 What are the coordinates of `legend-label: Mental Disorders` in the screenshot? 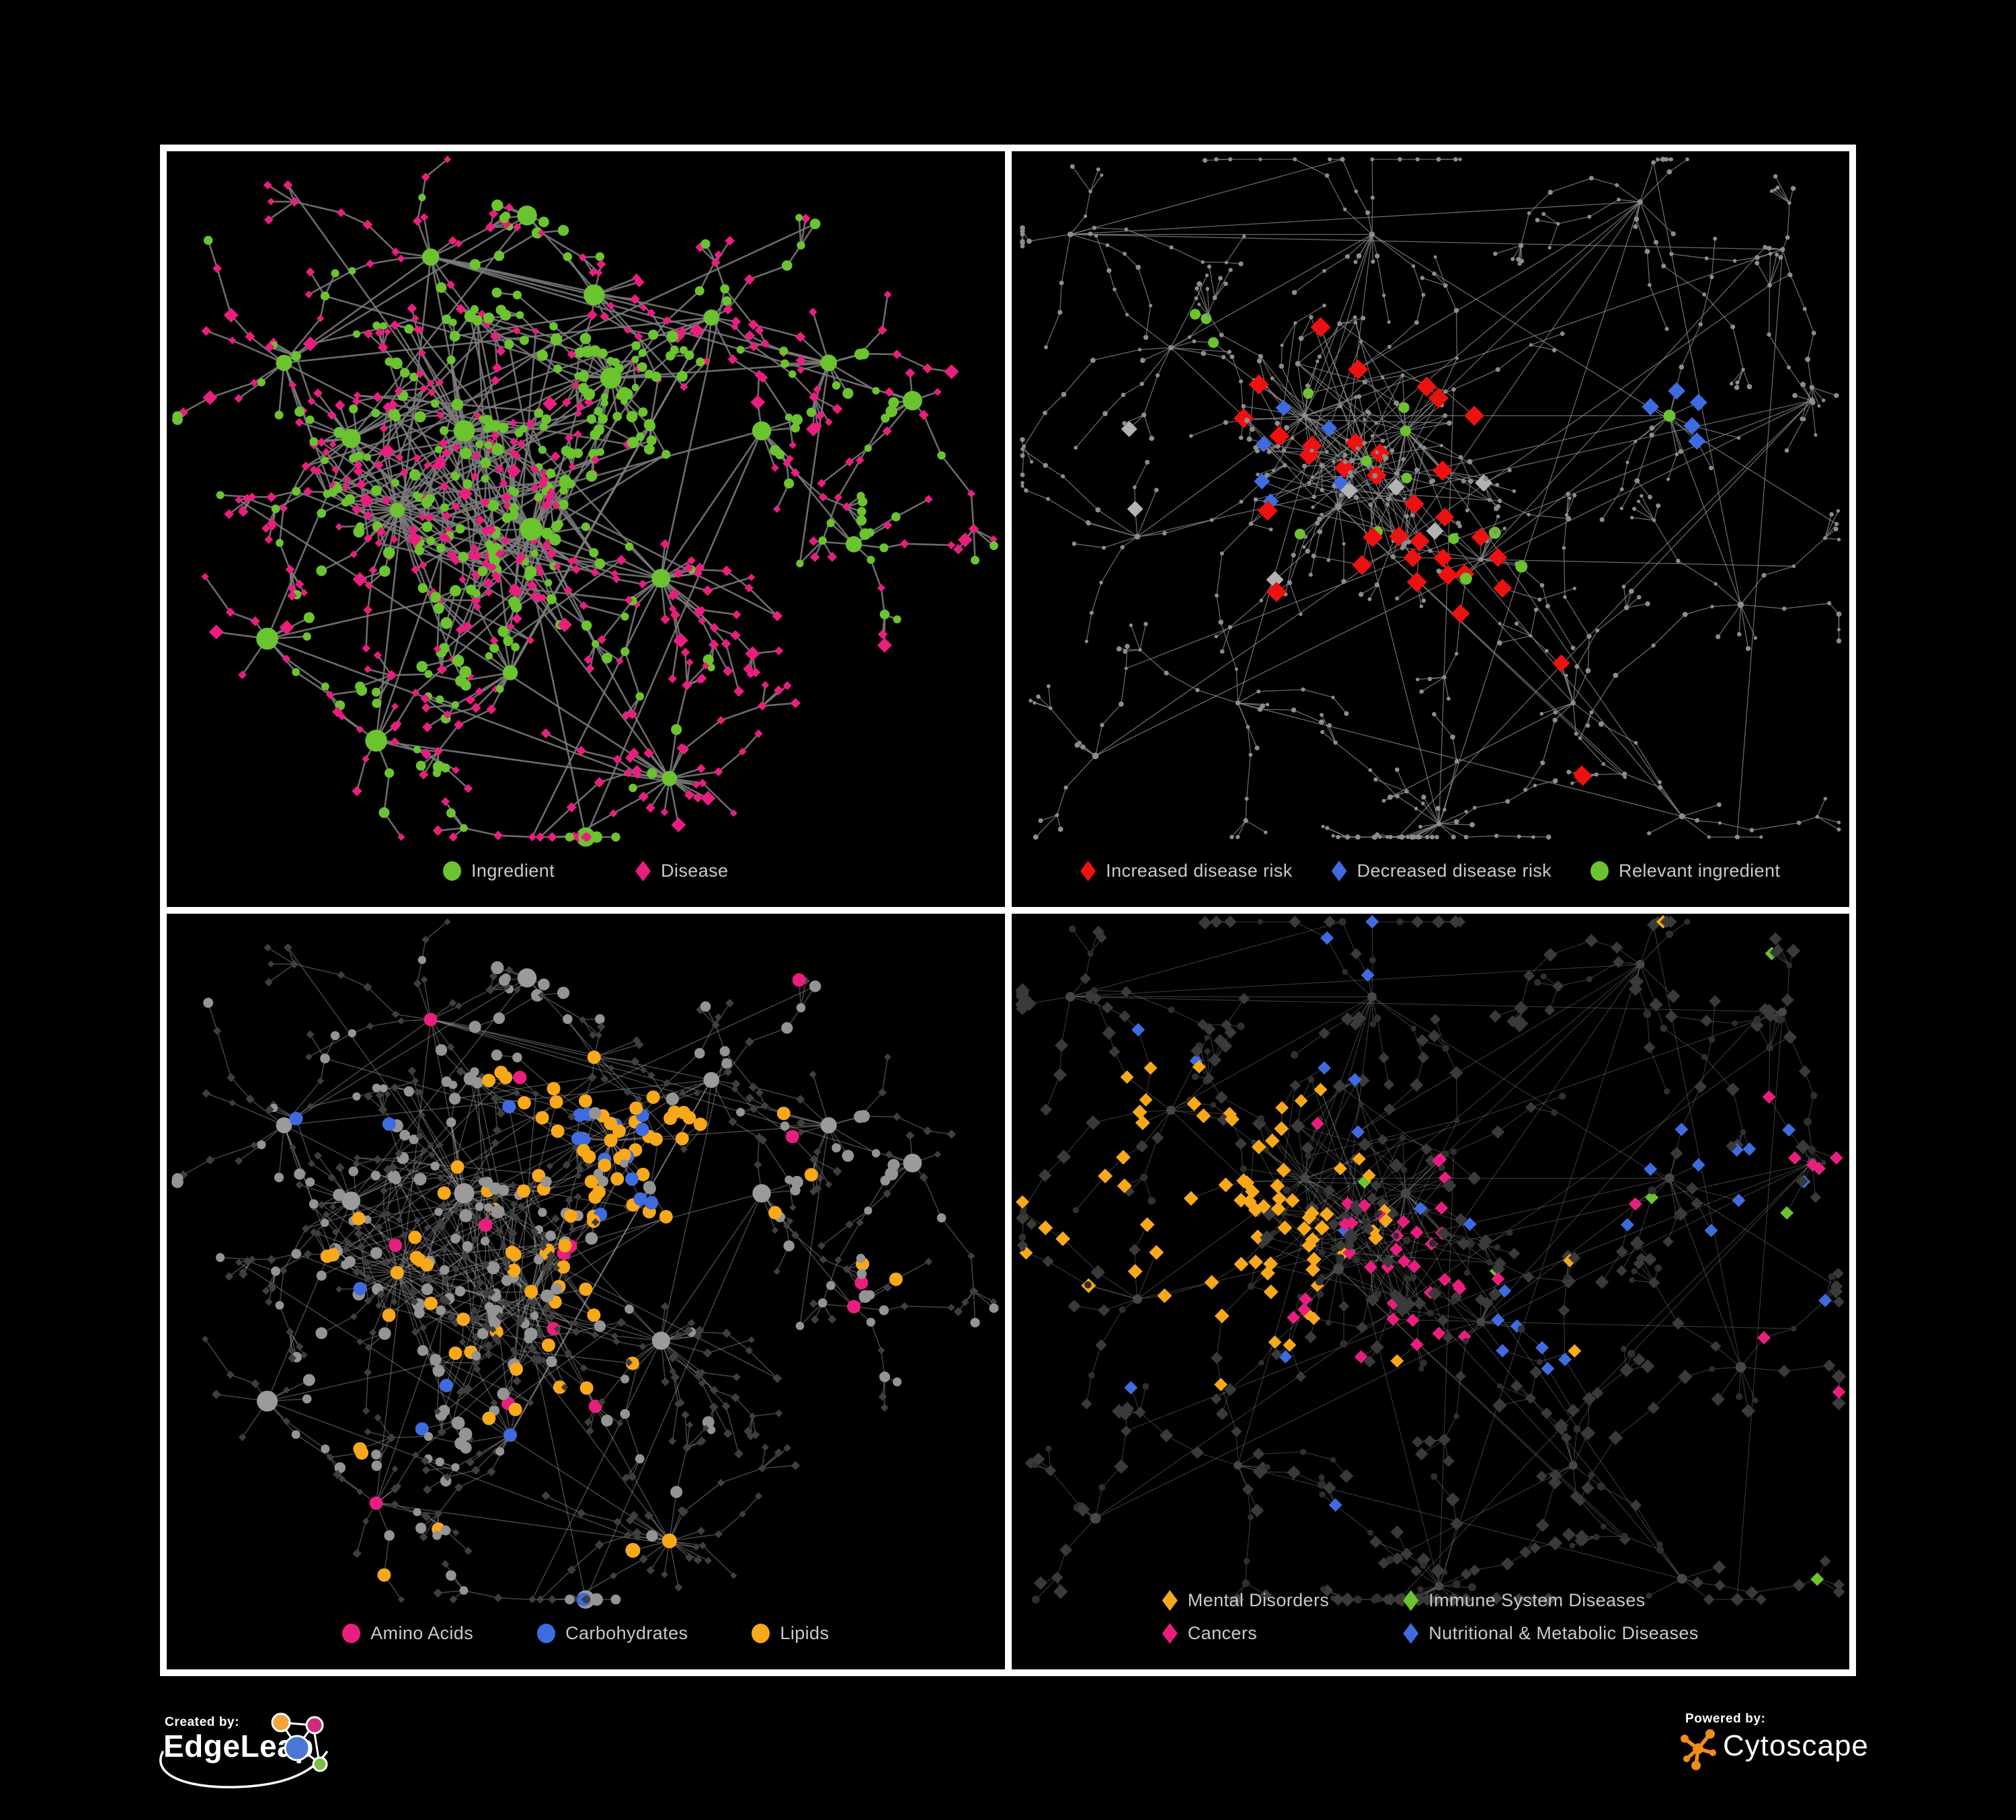 It's located at (1258, 1600).